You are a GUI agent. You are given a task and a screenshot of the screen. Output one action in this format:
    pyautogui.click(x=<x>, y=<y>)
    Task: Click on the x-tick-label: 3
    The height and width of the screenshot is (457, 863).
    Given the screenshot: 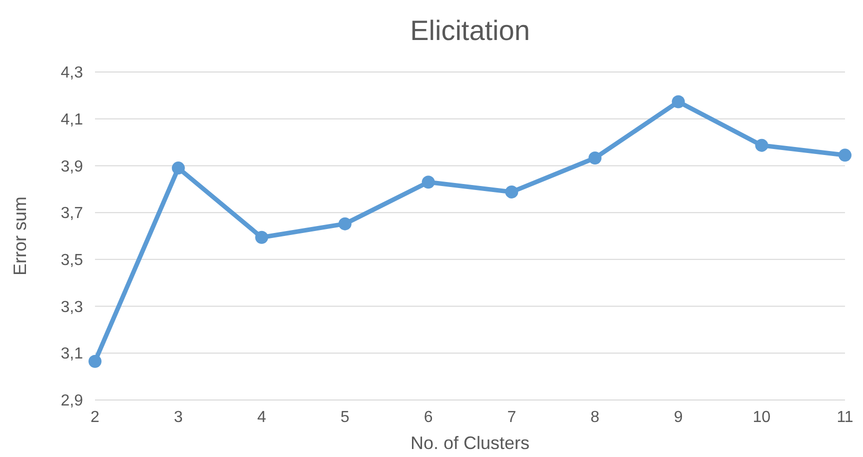 What is the action you would take?
    pyautogui.click(x=178, y=417)
    